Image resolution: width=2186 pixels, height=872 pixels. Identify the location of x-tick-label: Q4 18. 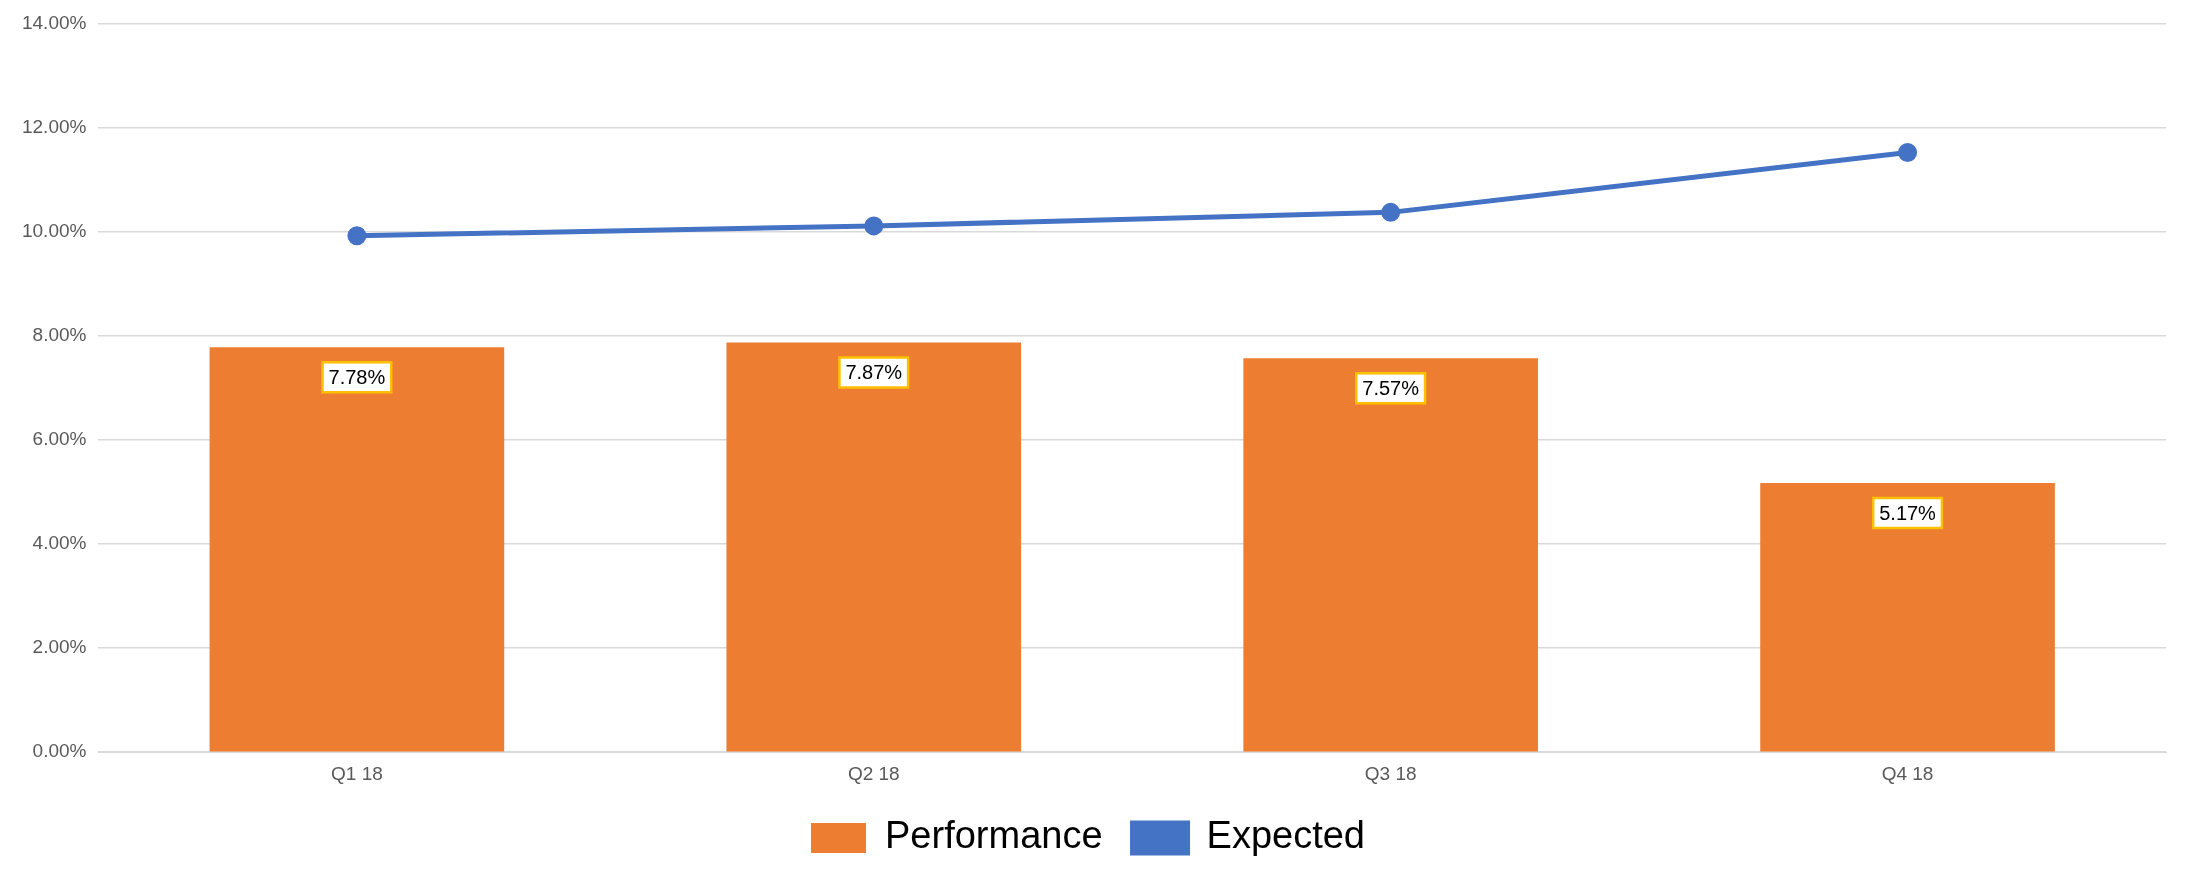
(1907, 773).